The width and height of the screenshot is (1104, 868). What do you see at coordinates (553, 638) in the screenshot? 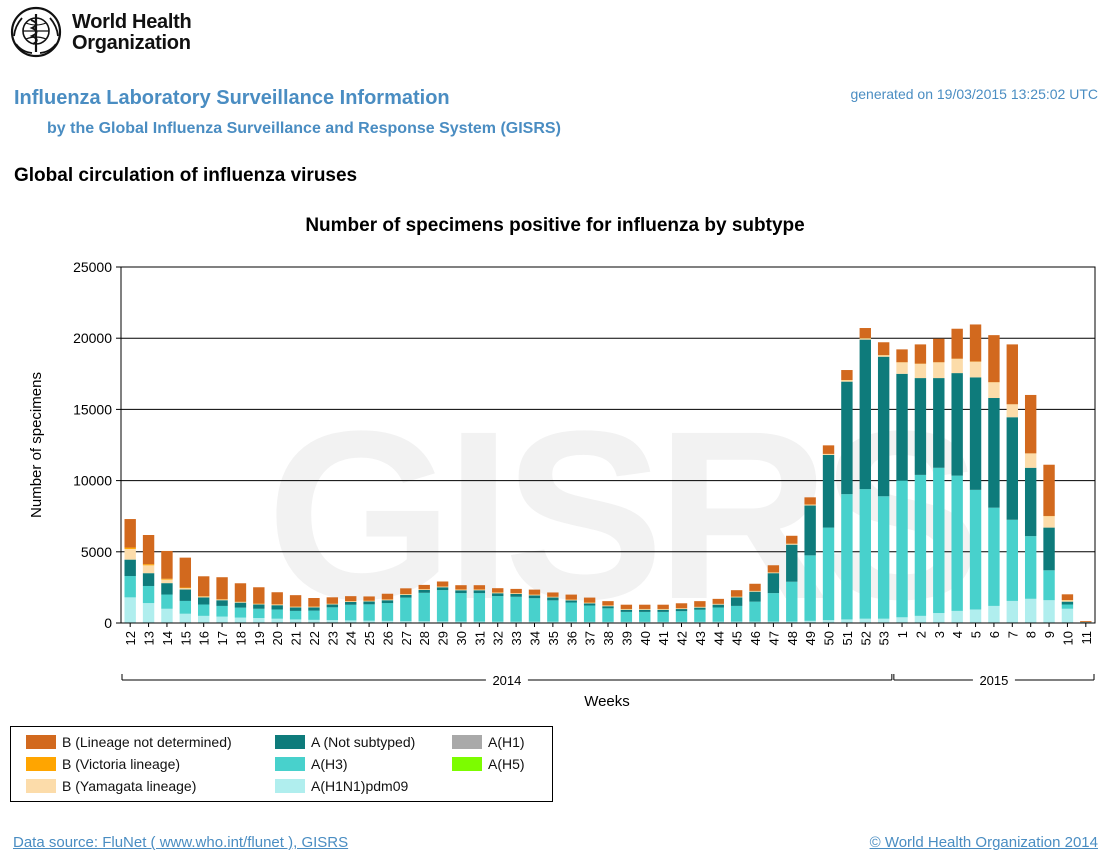
I see `x-tick-label: 35` at bounding box center [553, 638].